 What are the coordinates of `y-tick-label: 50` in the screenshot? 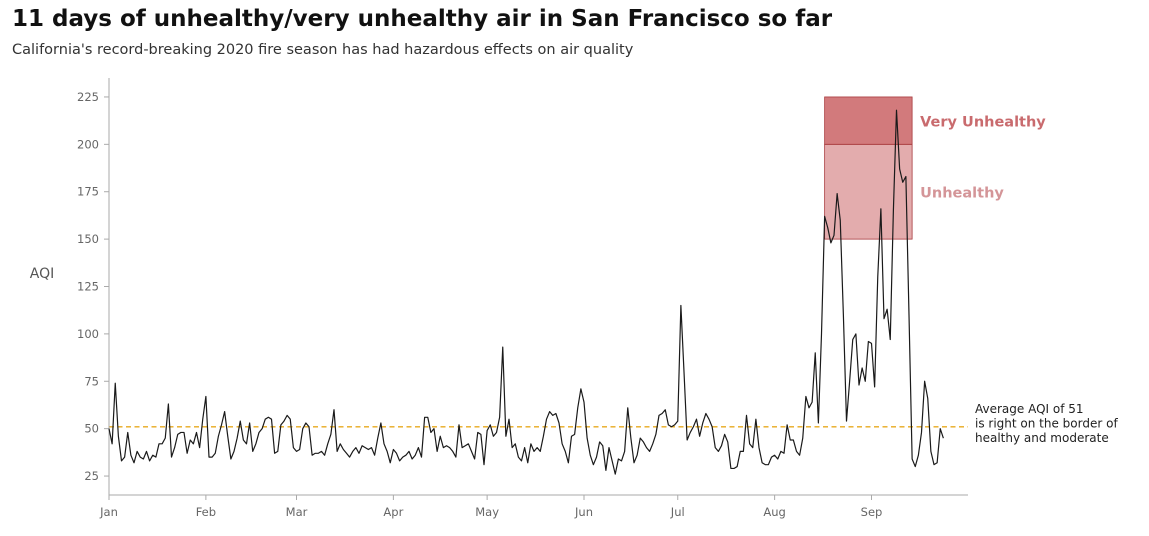 It's located at (91, 429).